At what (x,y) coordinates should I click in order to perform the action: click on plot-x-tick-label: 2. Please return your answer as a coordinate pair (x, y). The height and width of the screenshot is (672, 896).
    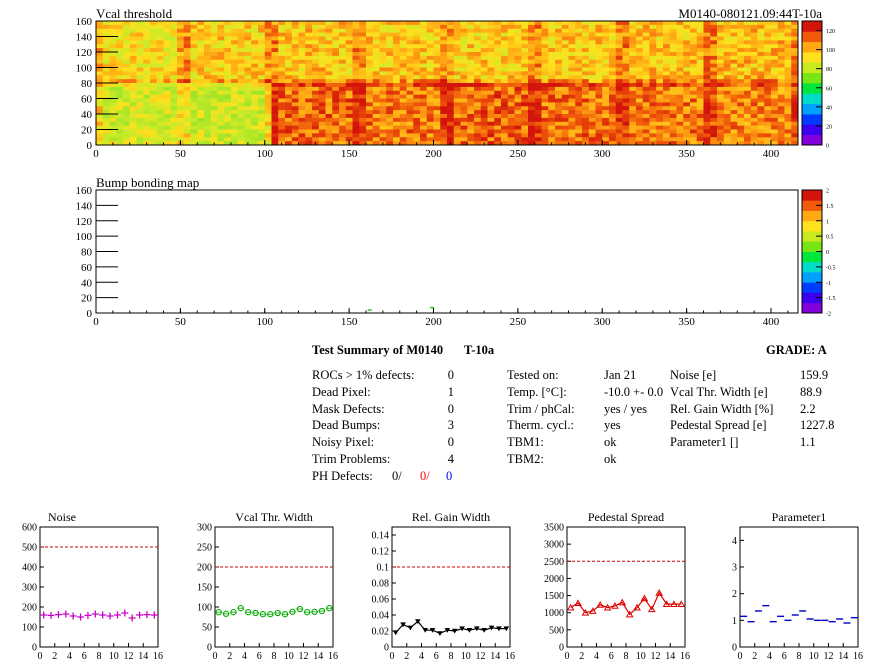
    Looking at the image, I should click on (581, 656).